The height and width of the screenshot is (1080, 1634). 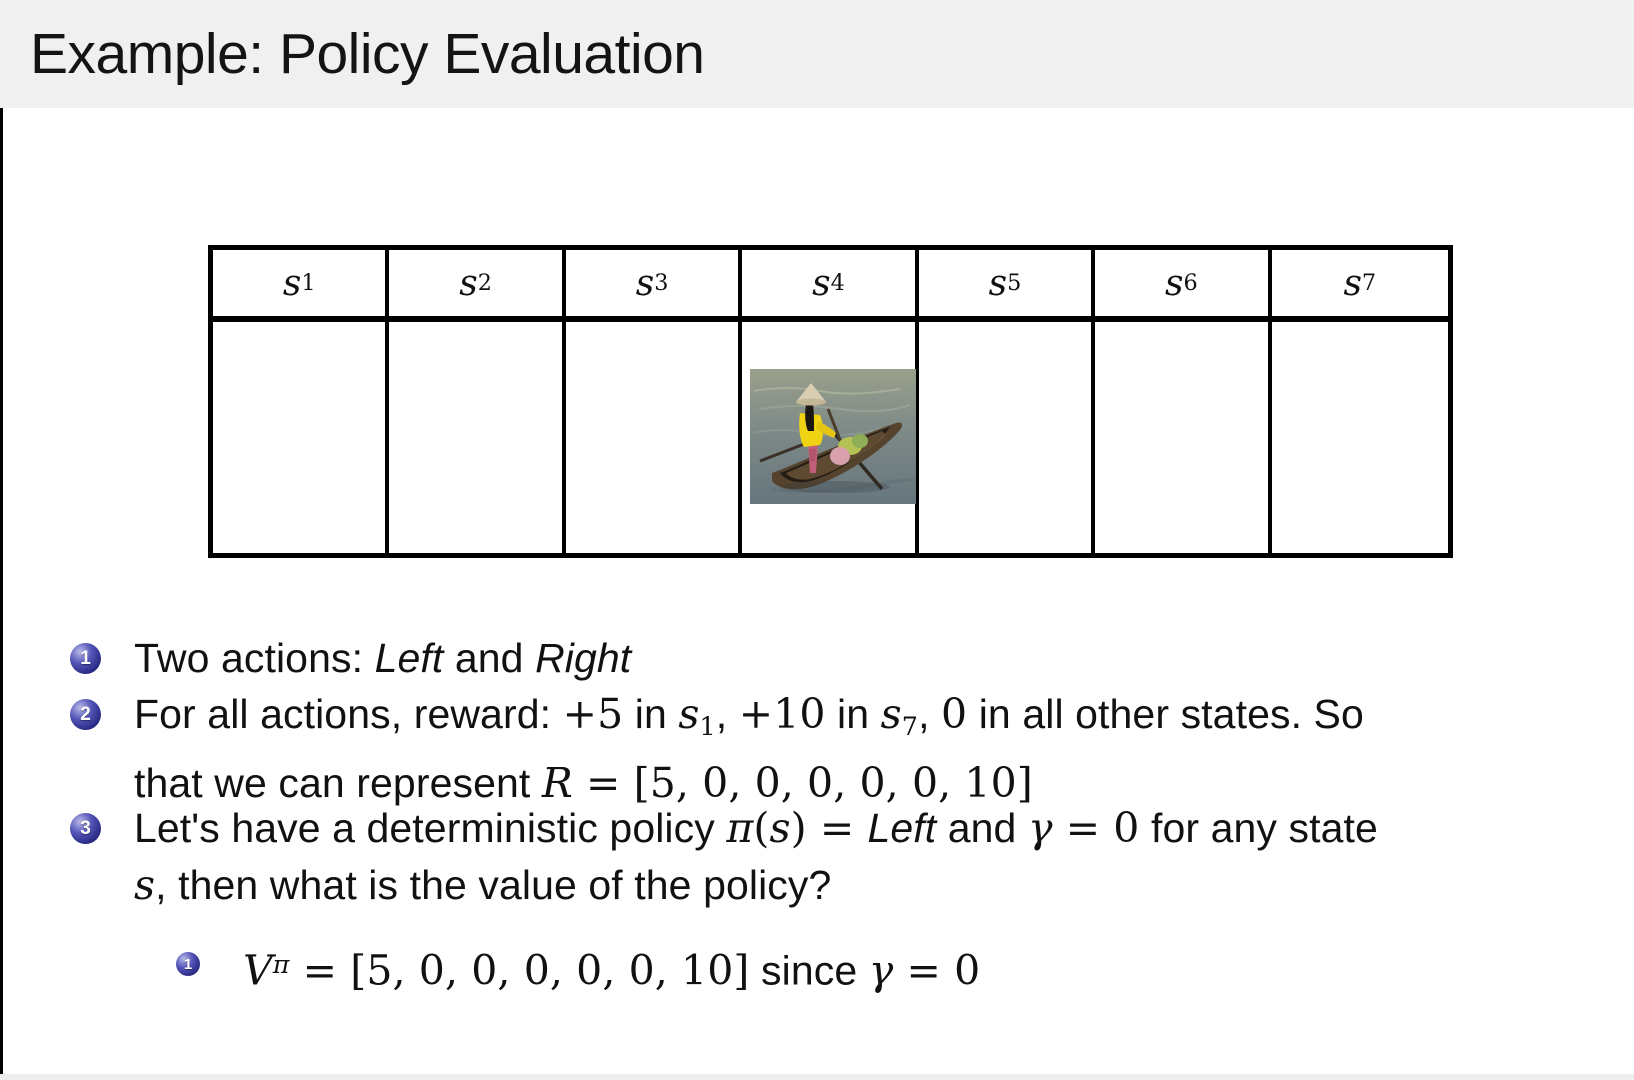 I want to click on page-title: Example: Policy Evaluation, so click(x=367, y=54).